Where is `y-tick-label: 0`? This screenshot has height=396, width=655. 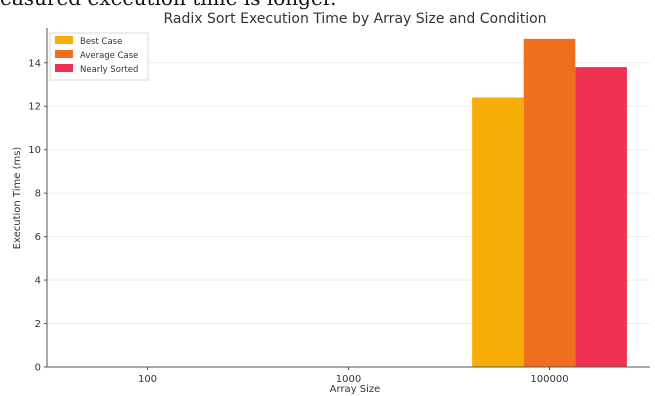
y-tick-label: 0 is located at coordinates (38, 368).